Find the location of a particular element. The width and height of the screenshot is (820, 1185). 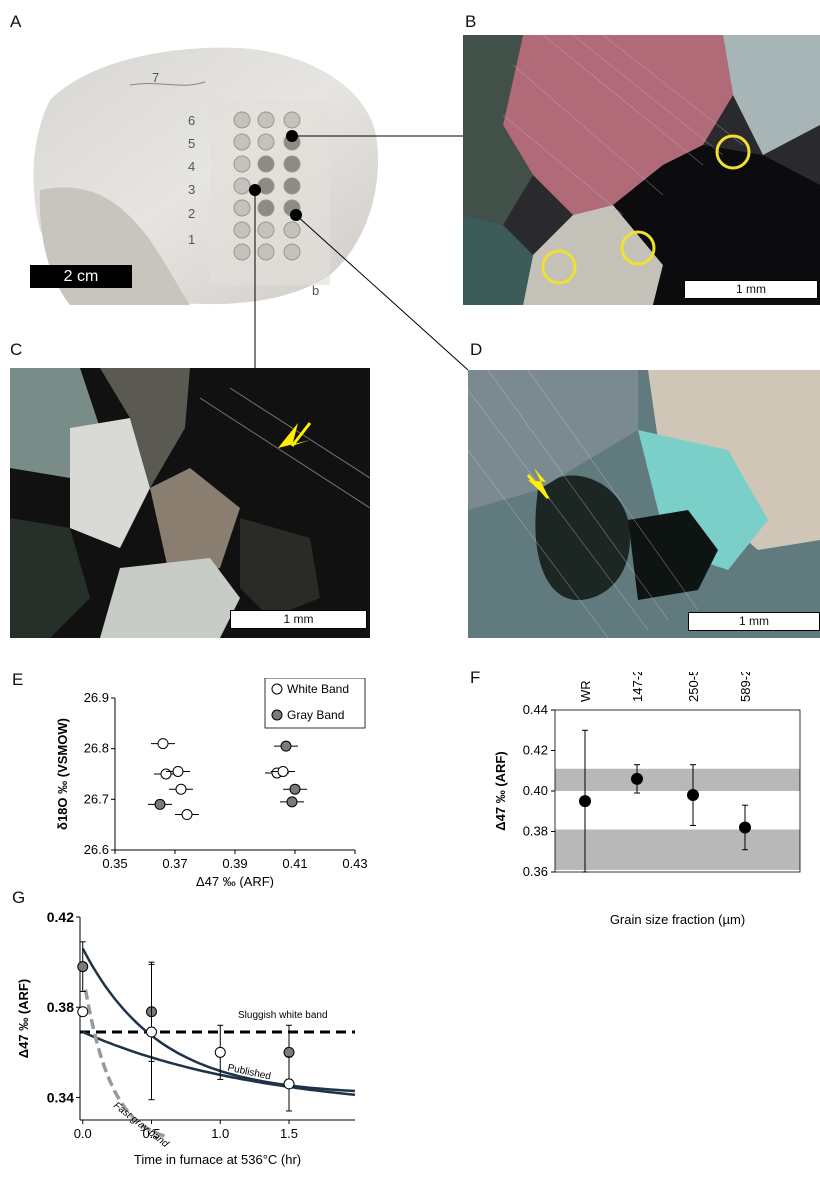

fast-gray-curve is located at coordinates (124, 1063).